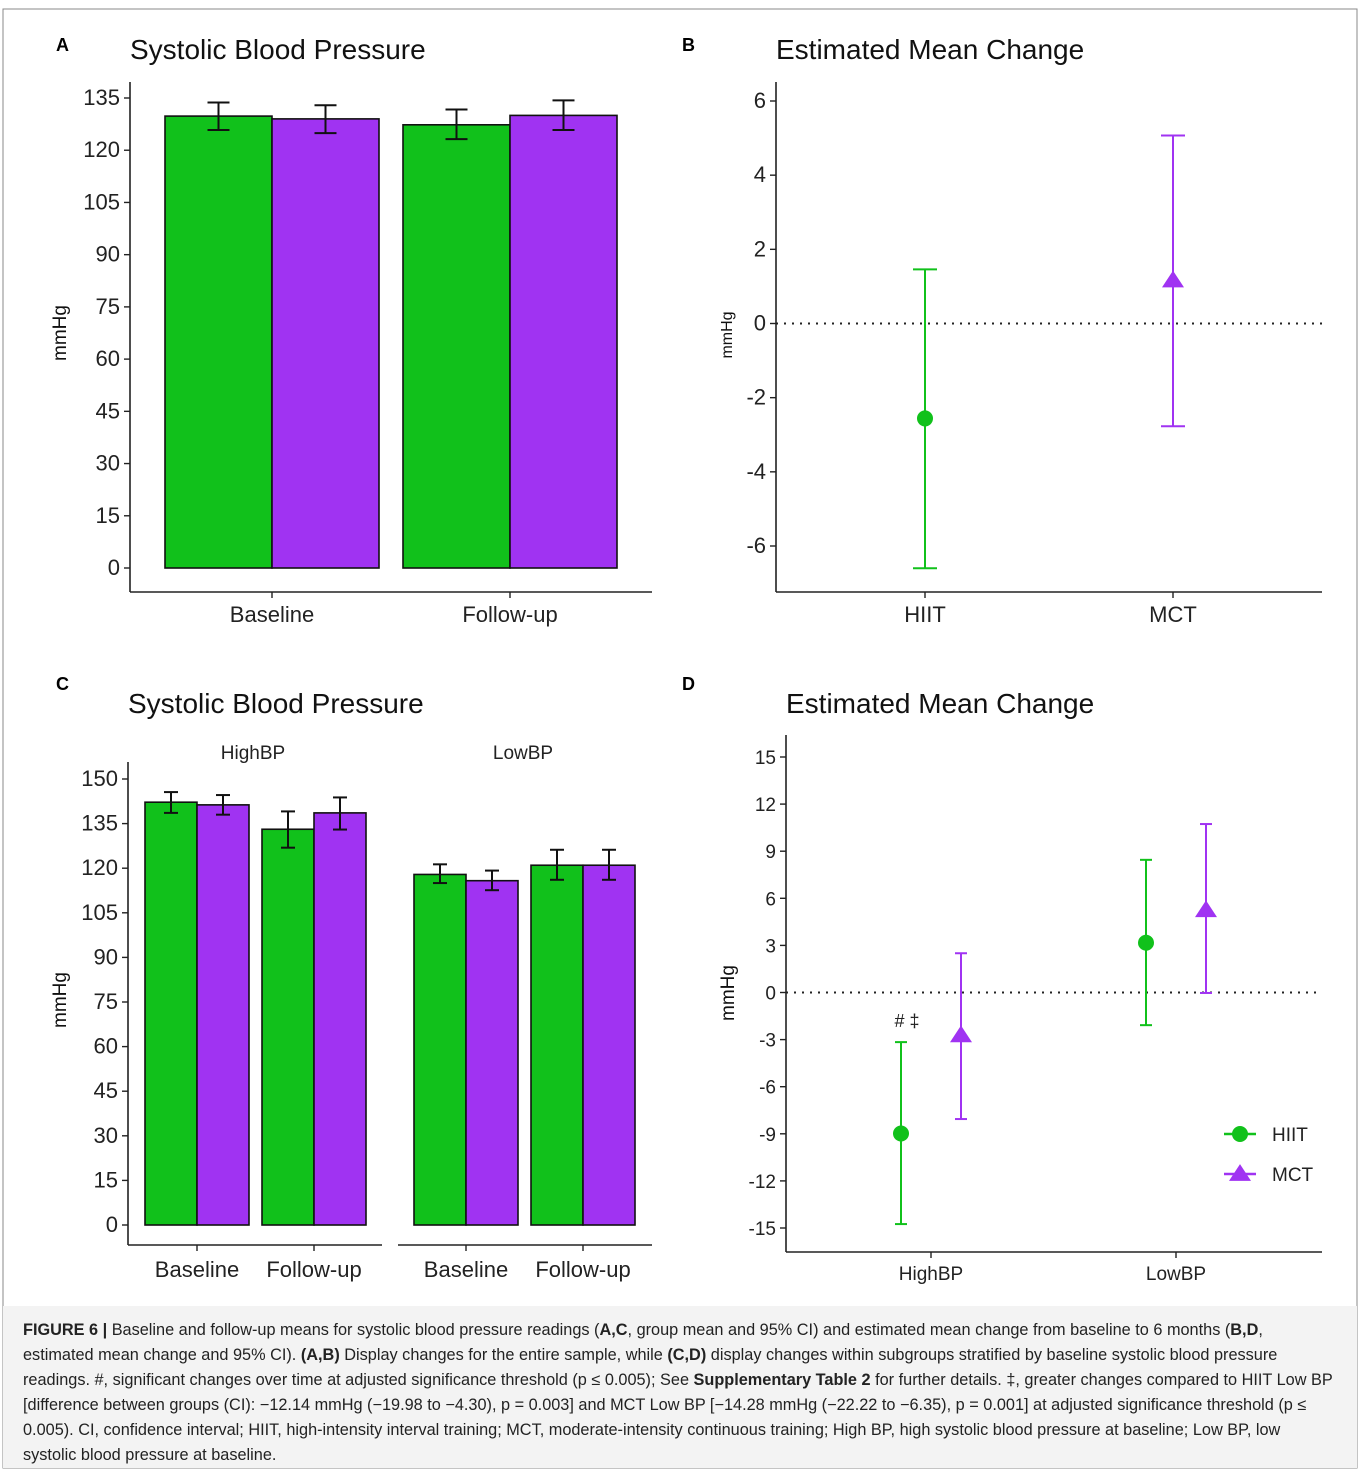 The image size is (1360, 1471). I want to click on panel-letter-d: D, so click(688, 684).